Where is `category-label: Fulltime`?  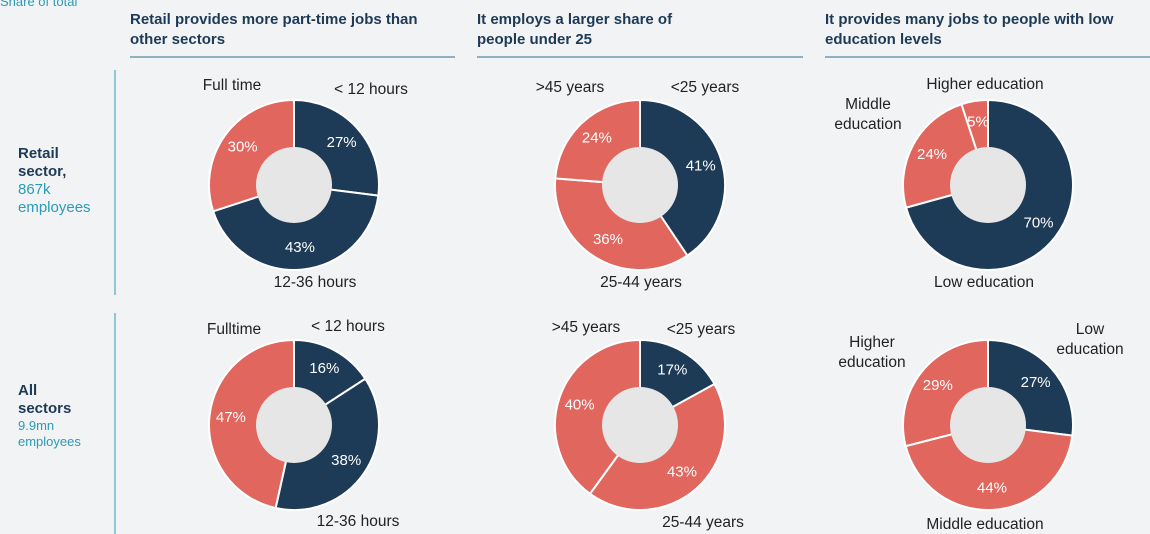 category-label: Fulltime is located at coordinates (234, 329).